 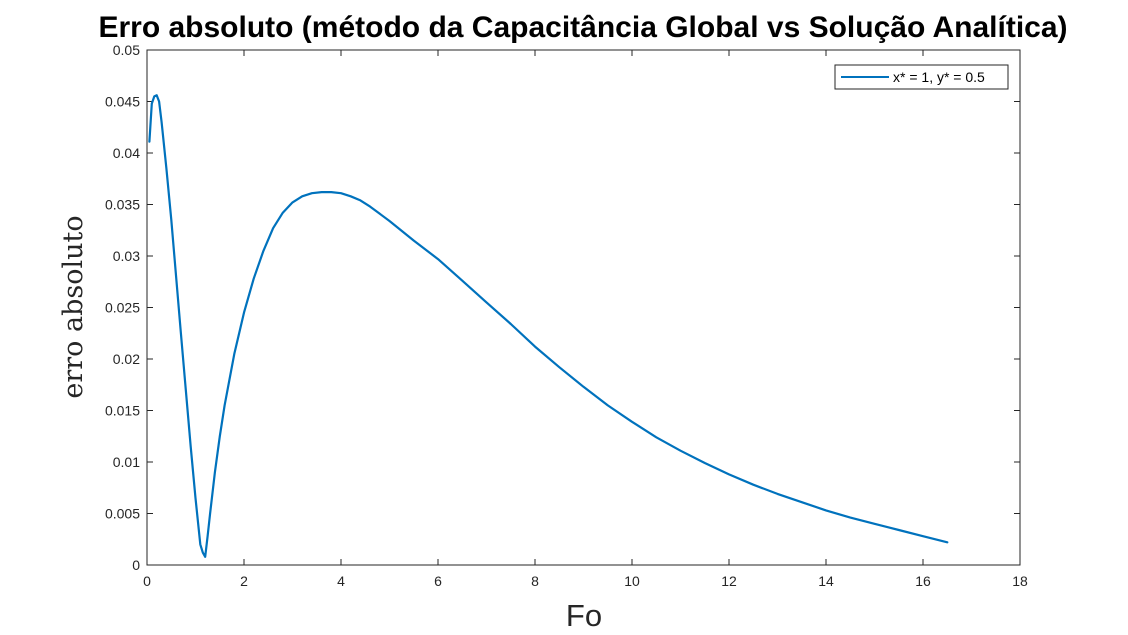 What do you see at coordinates (126, 153) in the screenshot?
I see `y-tick-label: 0.04` at bounding box center [126, 153].